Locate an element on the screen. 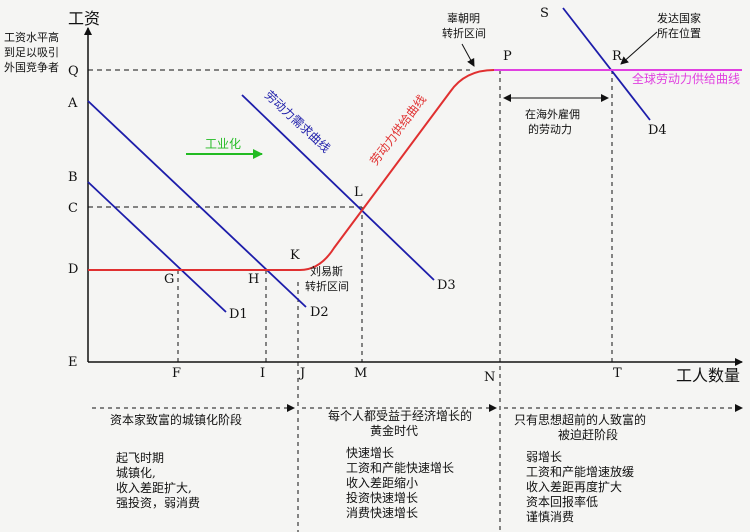  lewis-label-line-1: 刘易斯 is located at coordinates (326, 271).